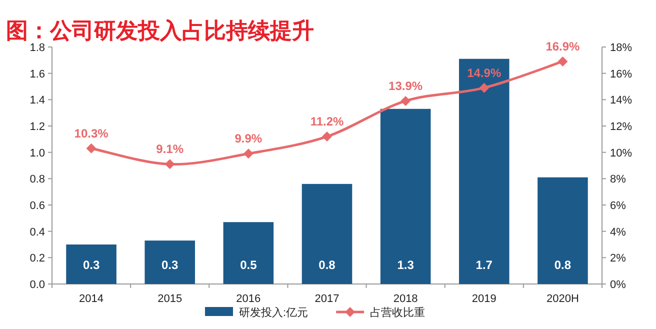  Describe the element at coordinates (618, 285) in the screenshot. I see `y2-tick-label: 0%` at that location.